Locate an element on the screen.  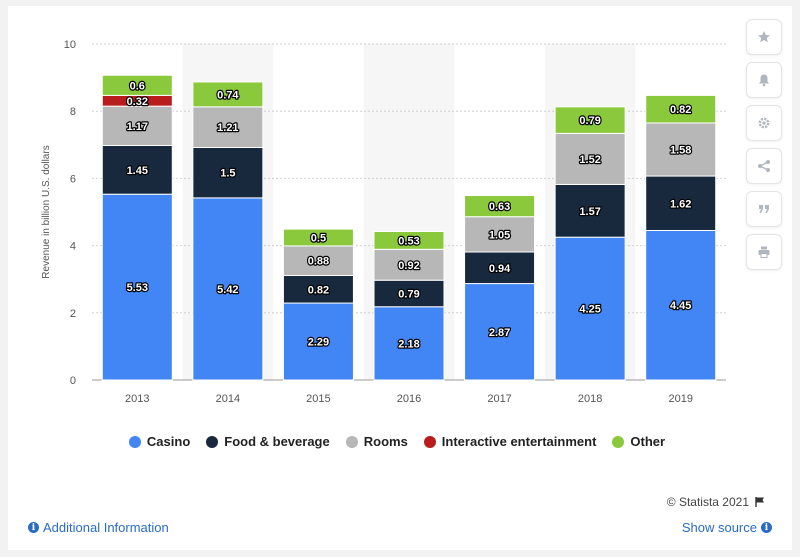
bell-icon is located at coordinates (764, 80).